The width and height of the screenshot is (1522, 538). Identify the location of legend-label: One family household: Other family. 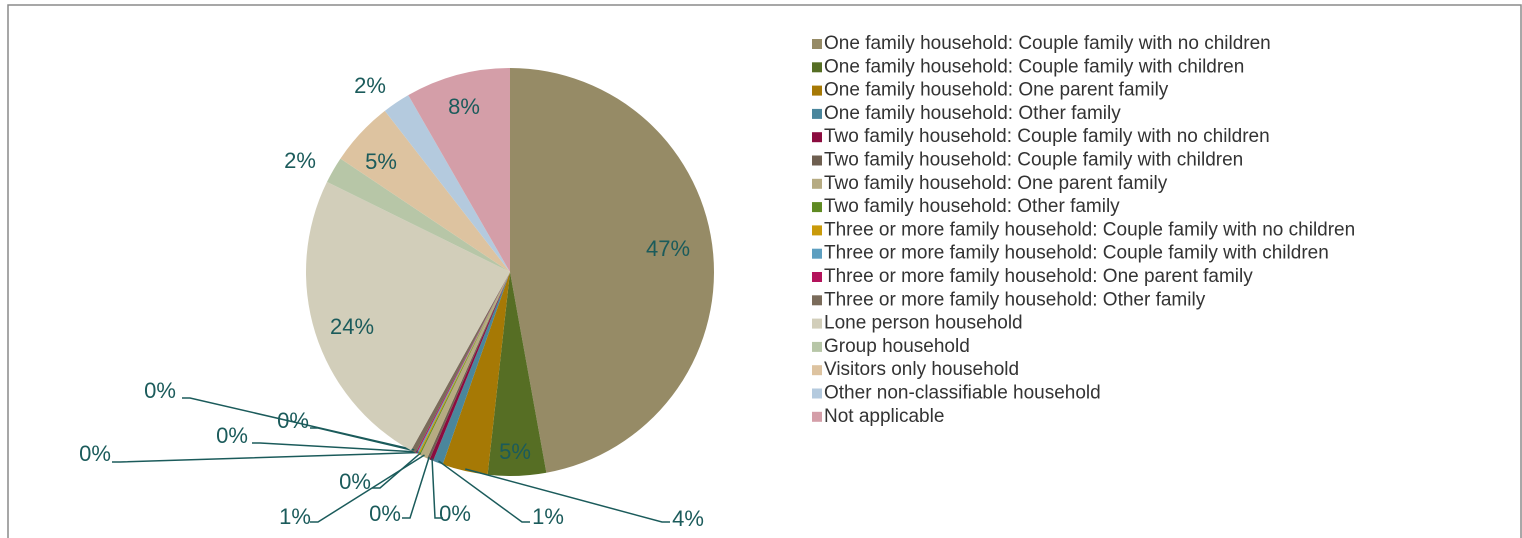
(972, 113).